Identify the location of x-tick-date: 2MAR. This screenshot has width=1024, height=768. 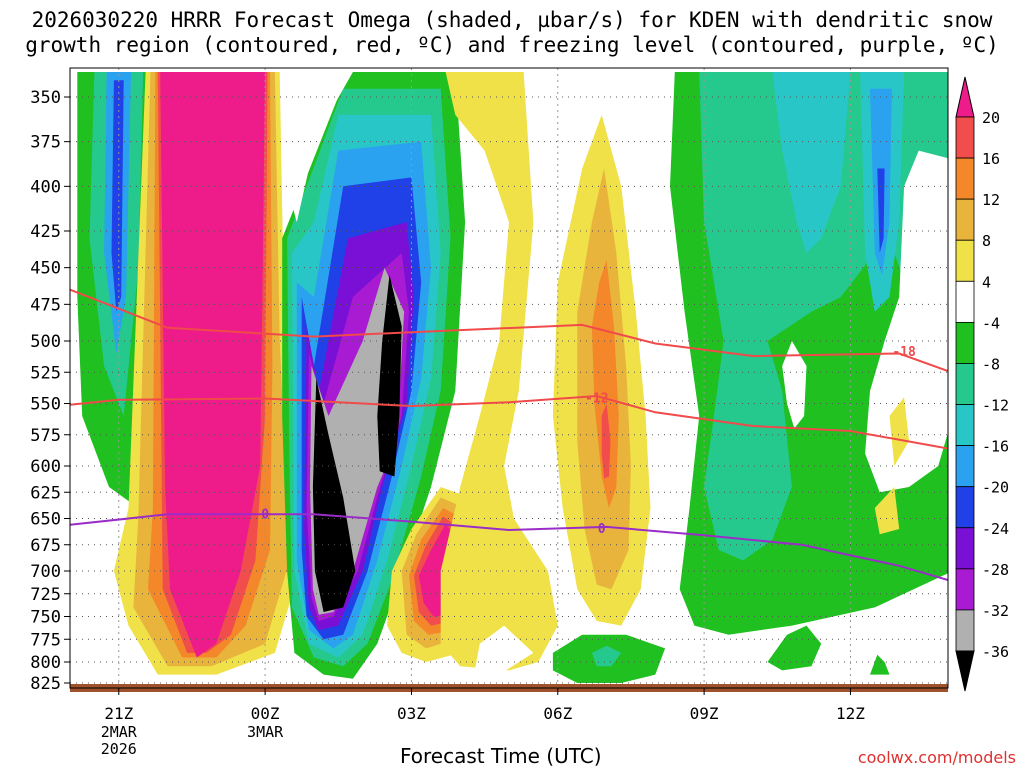
(119, 732).